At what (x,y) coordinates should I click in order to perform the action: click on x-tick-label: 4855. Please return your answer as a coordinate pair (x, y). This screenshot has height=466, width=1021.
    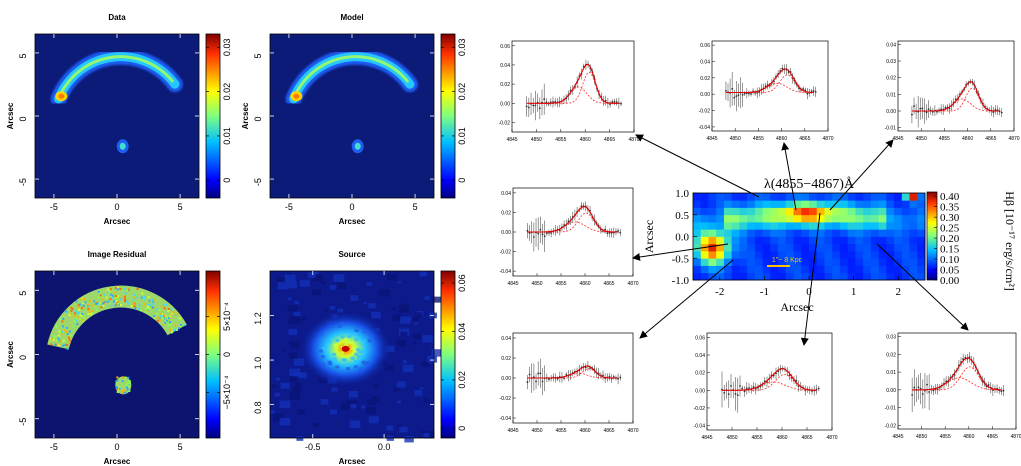
    Looking at the image, I should click on (560, 284).